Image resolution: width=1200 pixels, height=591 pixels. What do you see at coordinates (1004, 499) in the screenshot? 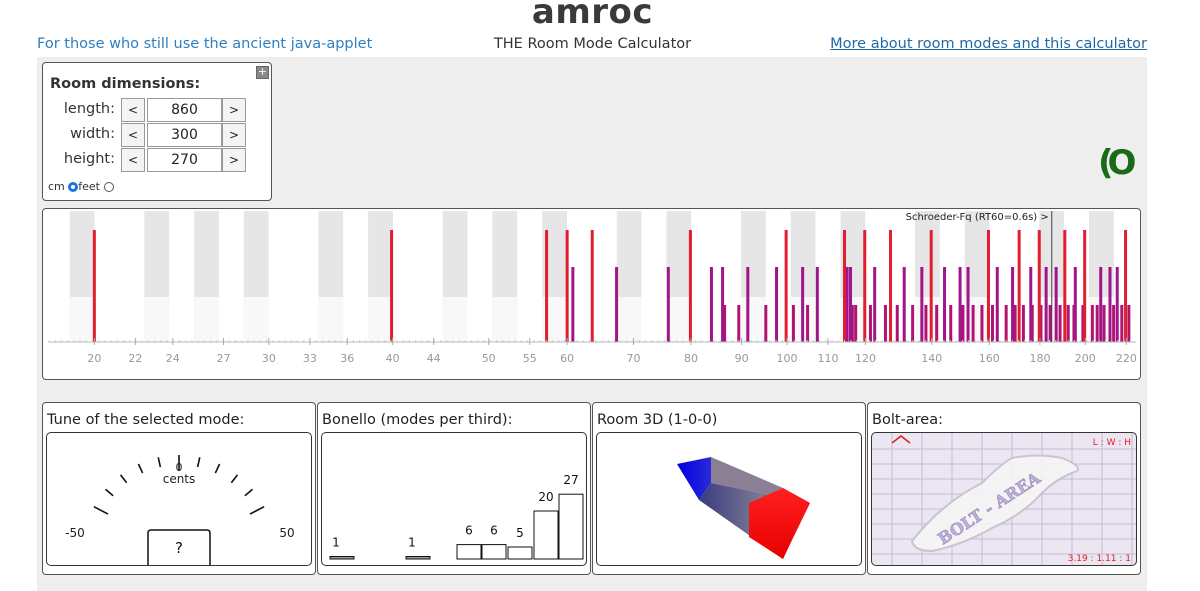
I see `bolt-area-chart: BOLT - AREA L : W : H 3.19 : 1.11 : 1` at bounding box center [1004, 499].